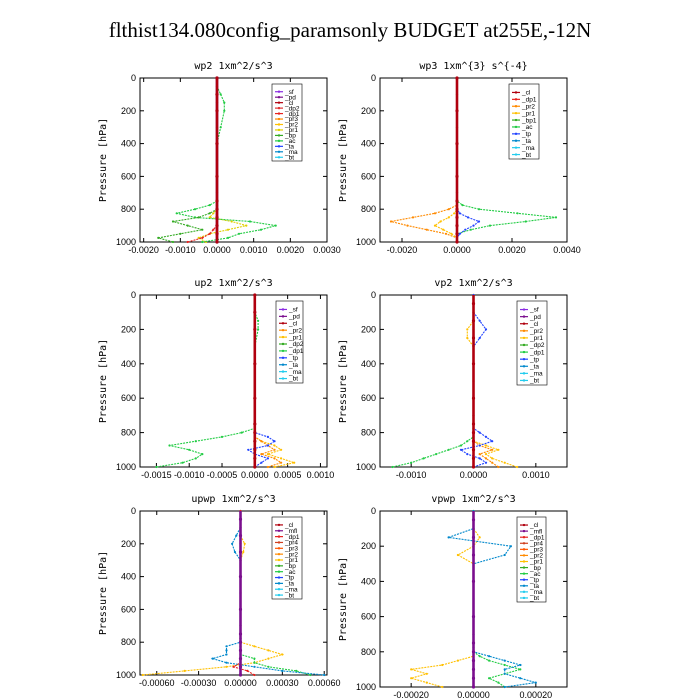  I want to click on legend-label: _ma, so click(536, 374).